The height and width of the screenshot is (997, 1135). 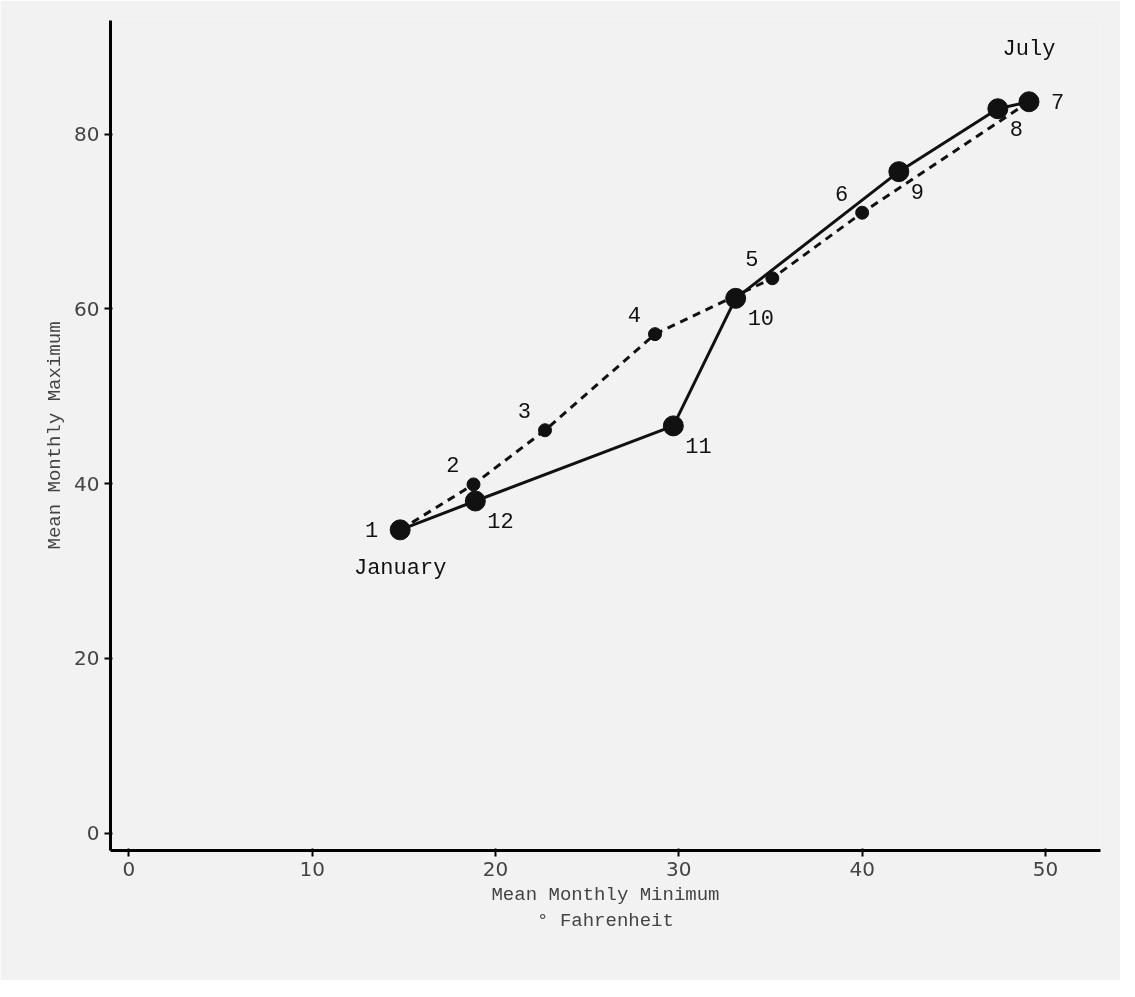 What do you see at coordinates (679, 868) in the screenshot?
I see `x-tick-label: 30` at bounding box center [679, 868].